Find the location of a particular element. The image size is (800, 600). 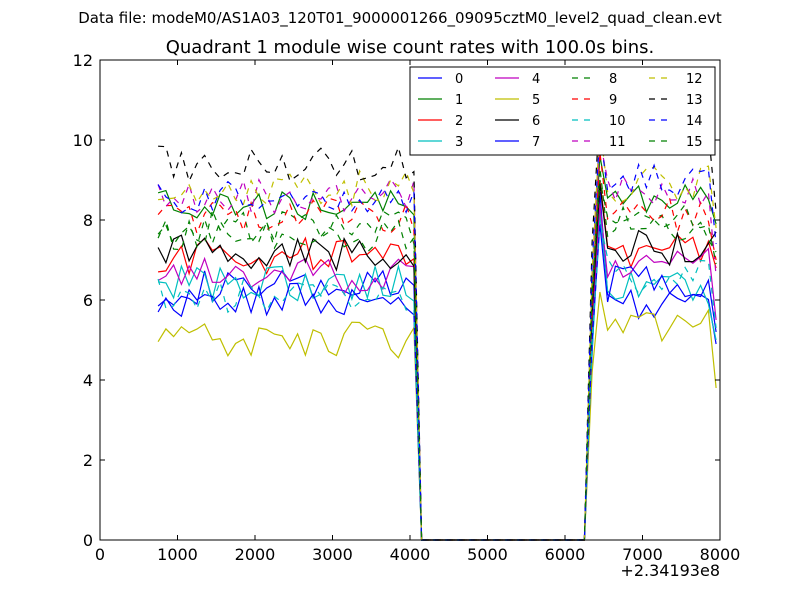

x-offset-label: +2.34193e8 is located at coordinates (670, 570).